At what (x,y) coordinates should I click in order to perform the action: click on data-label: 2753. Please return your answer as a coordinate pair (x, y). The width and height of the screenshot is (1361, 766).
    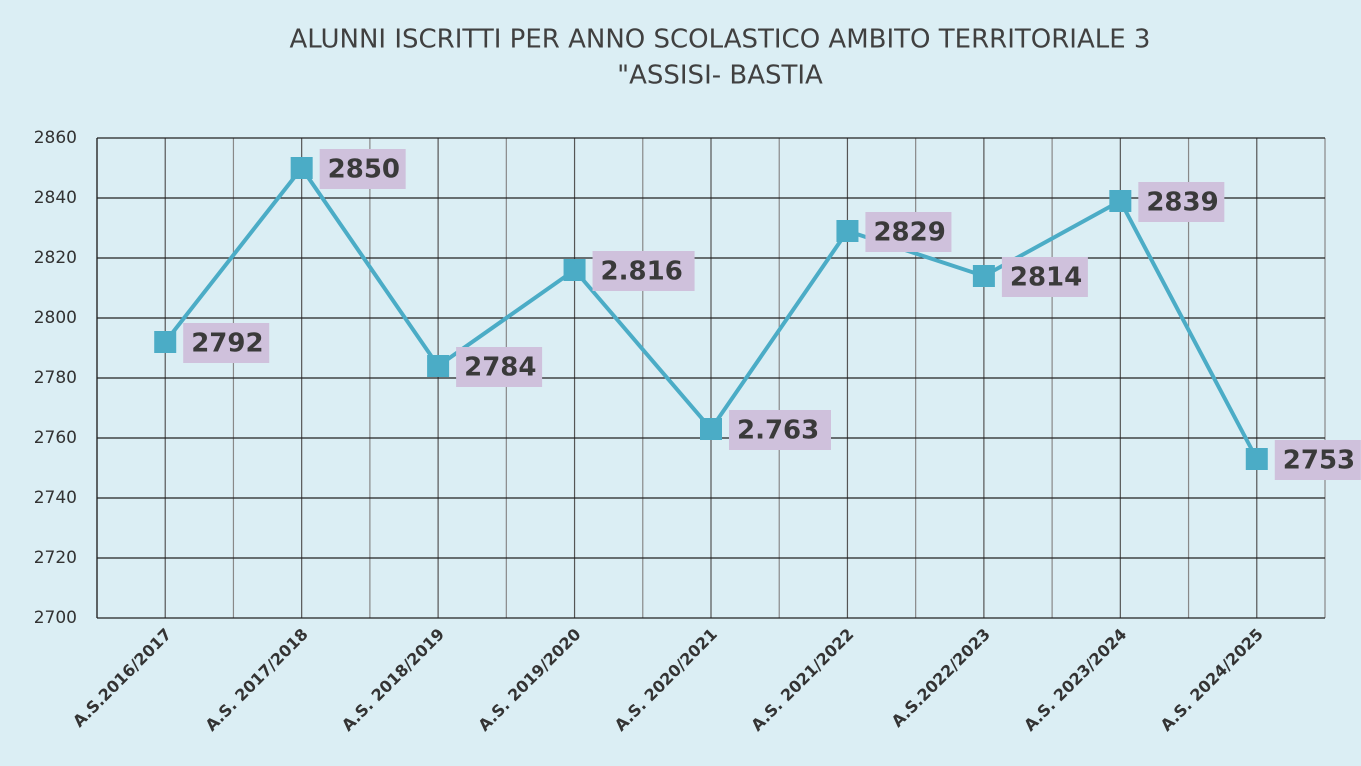
    Looking at the image, I should click on (1319, 461).